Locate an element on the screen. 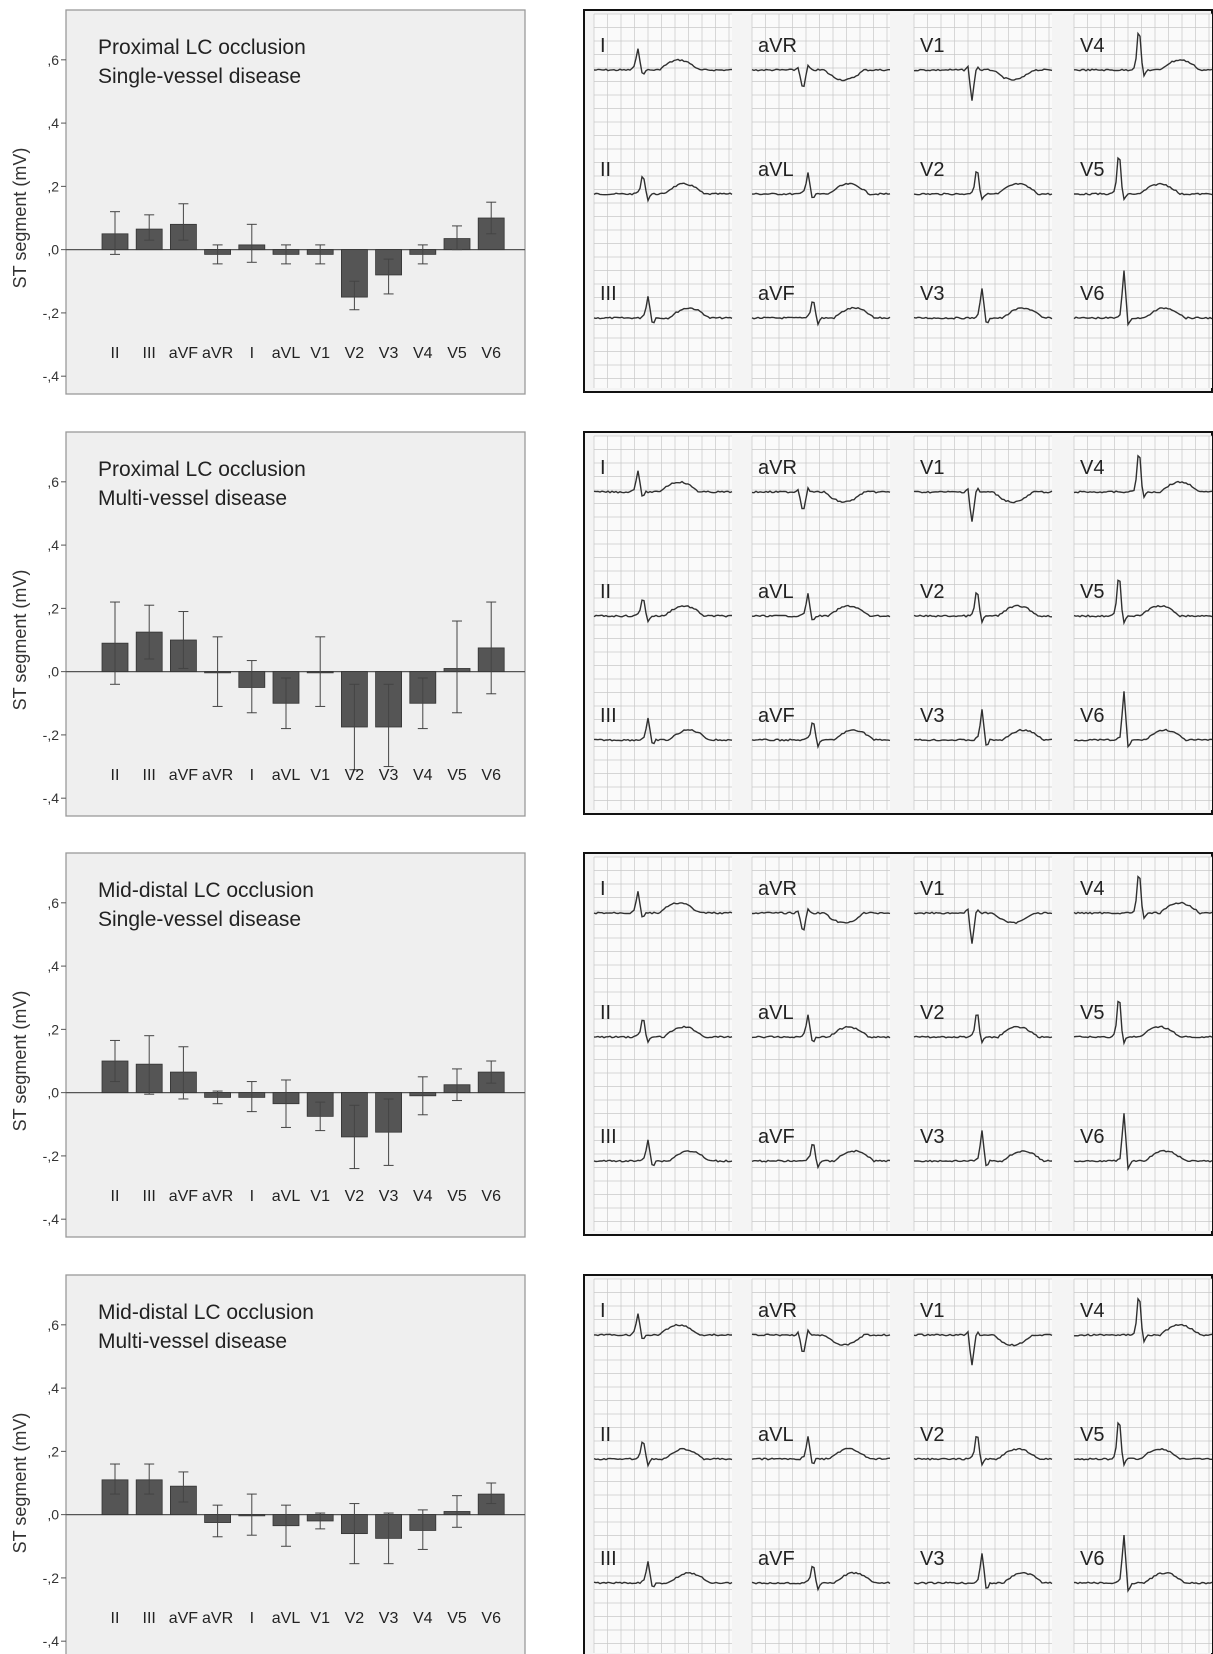 Image resolution: width=1213 pixels, height=1654 pixels. ecg-trace-V1 is located at coordinates (983, 1348).